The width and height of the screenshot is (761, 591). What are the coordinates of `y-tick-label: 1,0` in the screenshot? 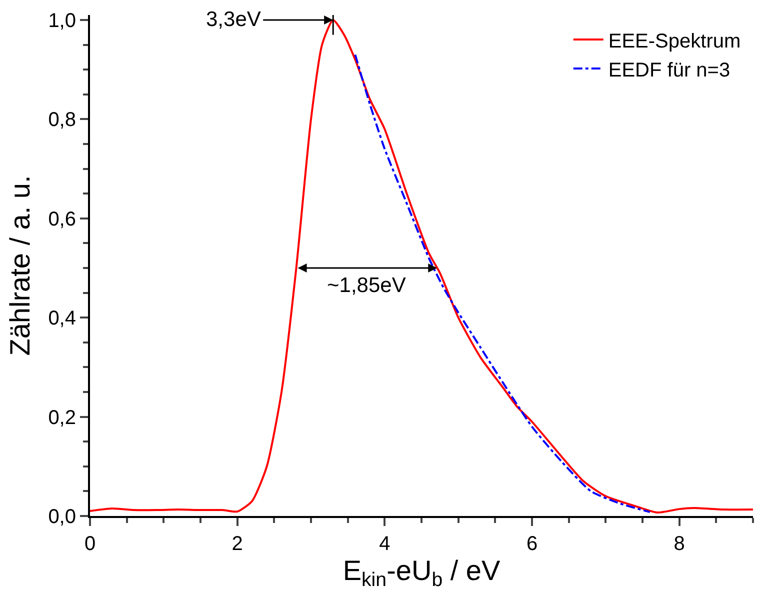 It's located at (62, 21).